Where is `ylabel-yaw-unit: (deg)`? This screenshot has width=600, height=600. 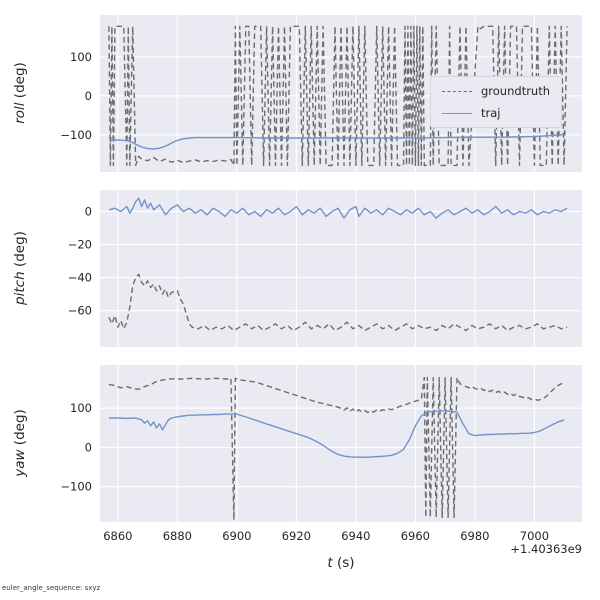
ylabel-yaw-unit: (deg) is located at coordinates (20, 429).